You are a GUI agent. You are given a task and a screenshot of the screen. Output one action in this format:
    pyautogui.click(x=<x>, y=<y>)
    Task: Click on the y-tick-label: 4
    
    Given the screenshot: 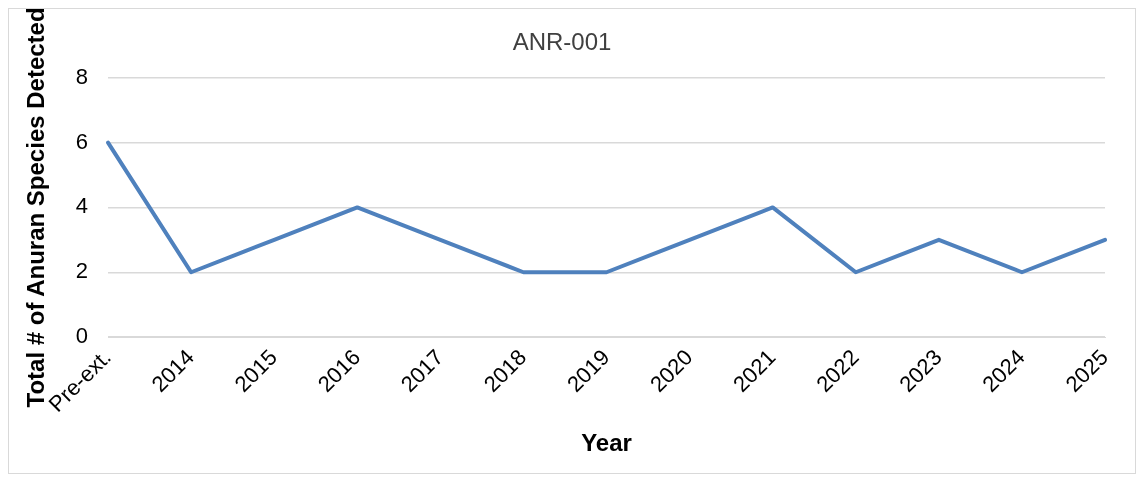 What is the action you would take?
    pyautogui.click(x=82, y=206)
    